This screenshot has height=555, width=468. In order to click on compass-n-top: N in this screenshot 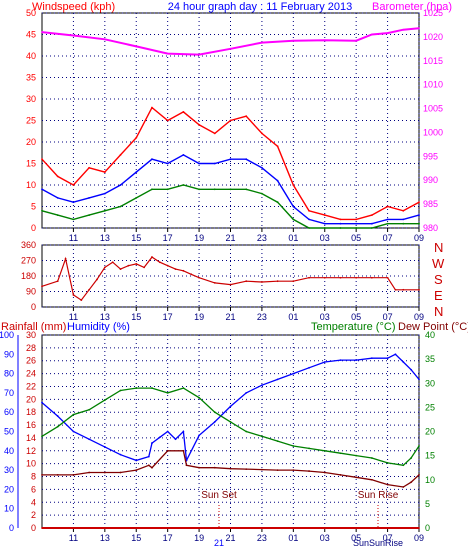, I will do `click(438, 247)`.